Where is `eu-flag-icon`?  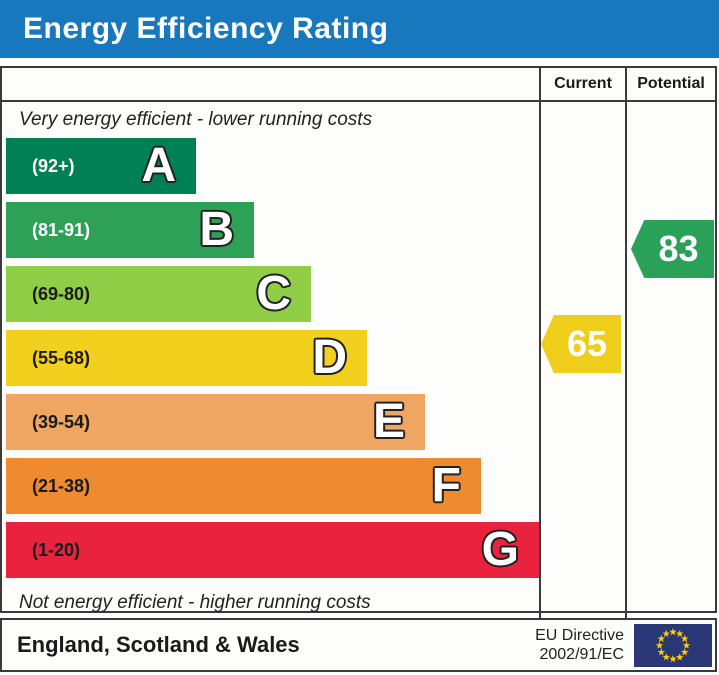
eu-flag-icon is located at coordinates (673, 645).